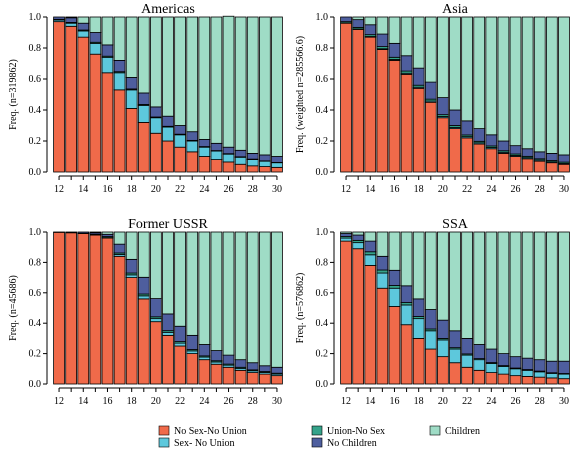 This screenshot has width=575, height=450. What do you see at coordinates (13, 308) in the screenshot?
I see `y-axis-label: Freq. (n=45686)` at bounding box center [13, 308].